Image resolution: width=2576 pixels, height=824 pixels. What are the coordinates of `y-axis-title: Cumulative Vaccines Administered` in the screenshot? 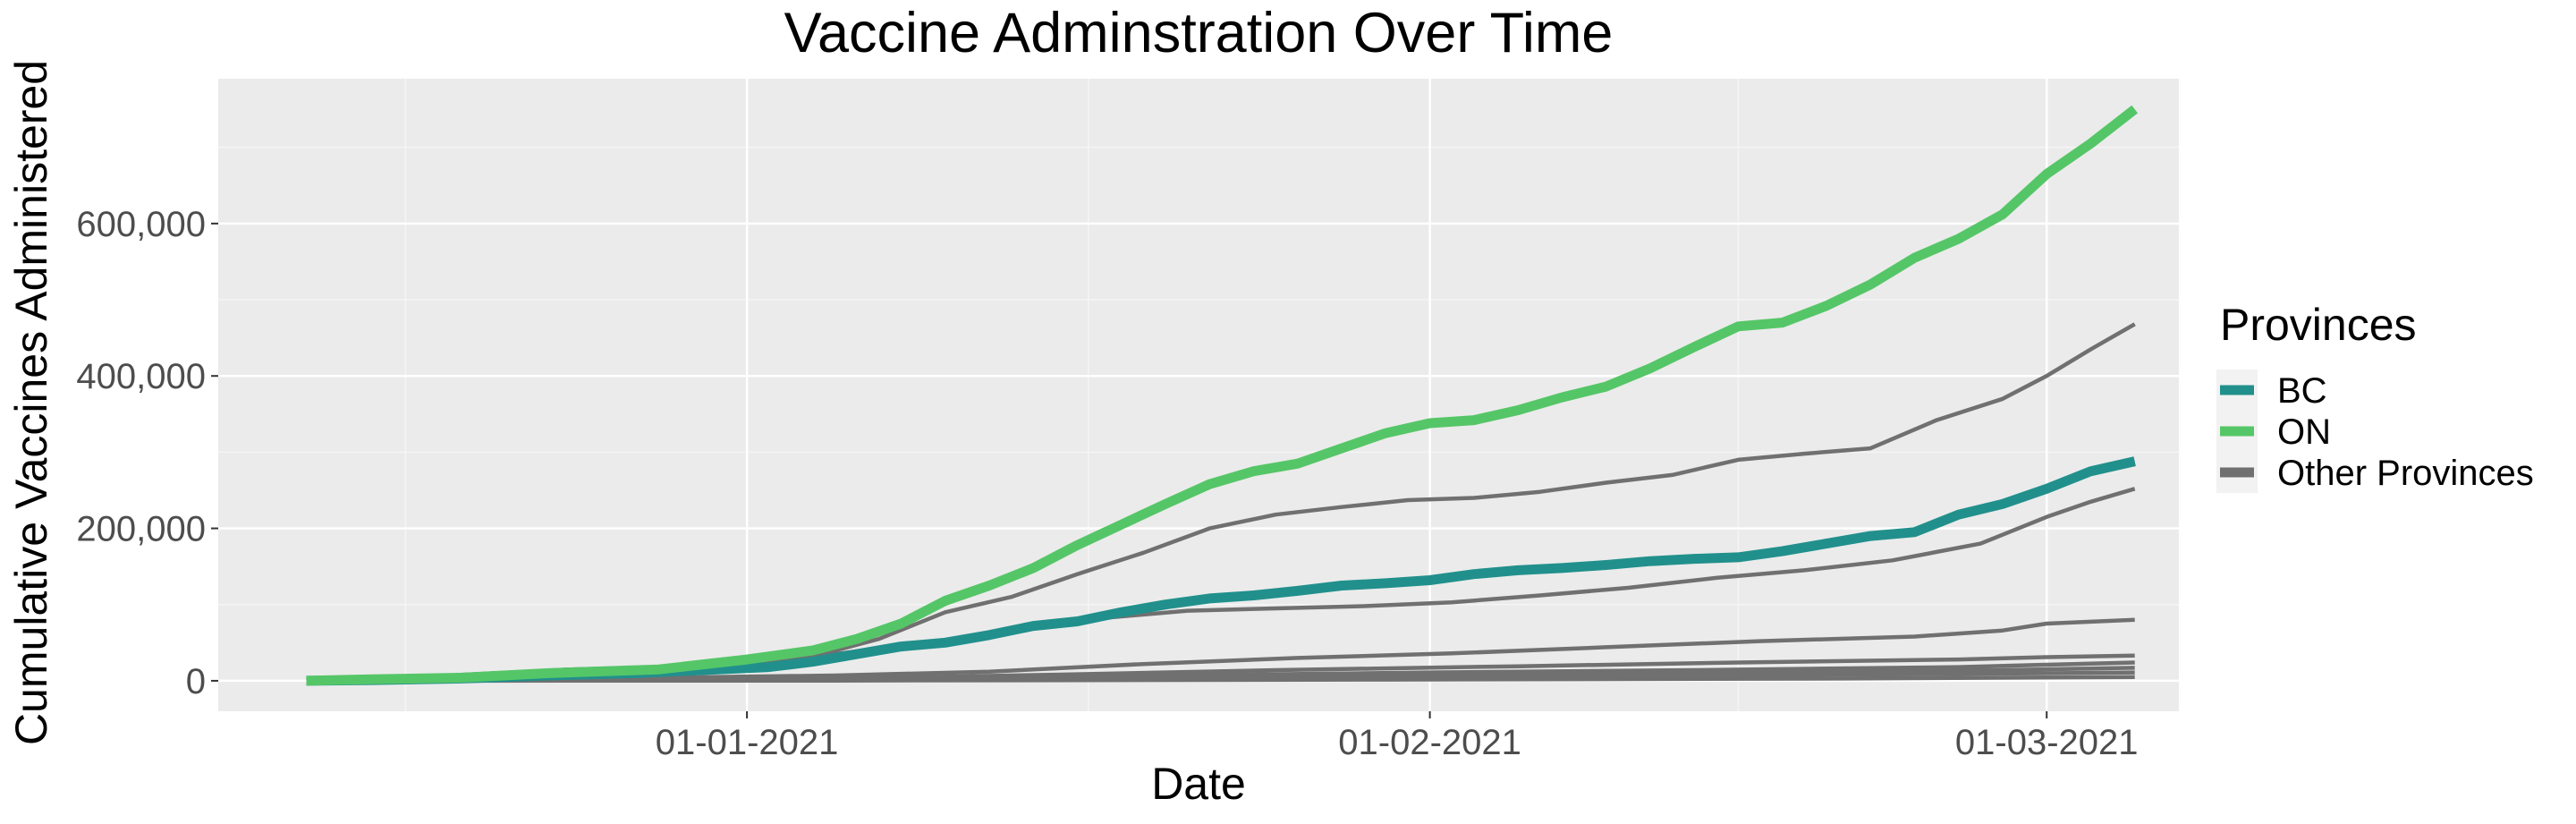 It's located at (31, 402).